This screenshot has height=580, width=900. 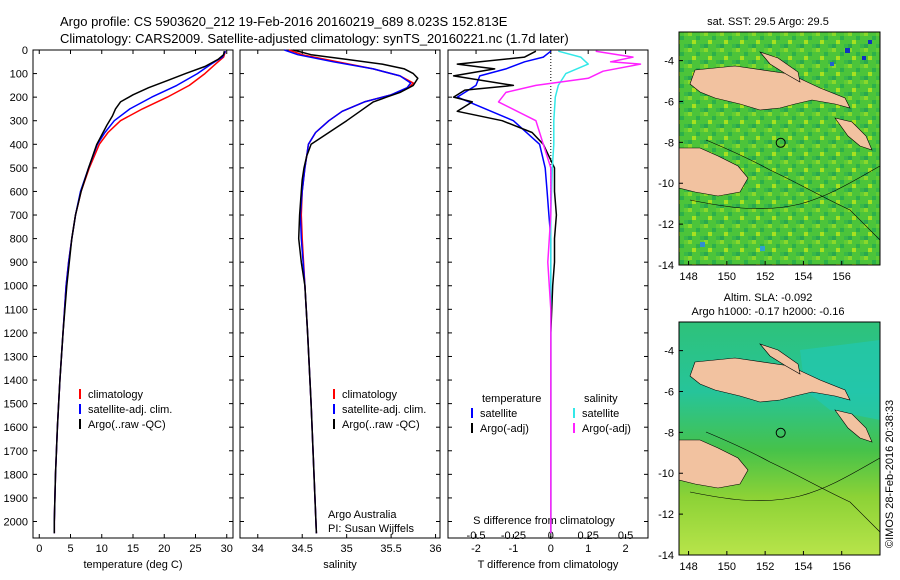 I want to click on sst-map-xtick-label: 154, so click(x=803, y=277).